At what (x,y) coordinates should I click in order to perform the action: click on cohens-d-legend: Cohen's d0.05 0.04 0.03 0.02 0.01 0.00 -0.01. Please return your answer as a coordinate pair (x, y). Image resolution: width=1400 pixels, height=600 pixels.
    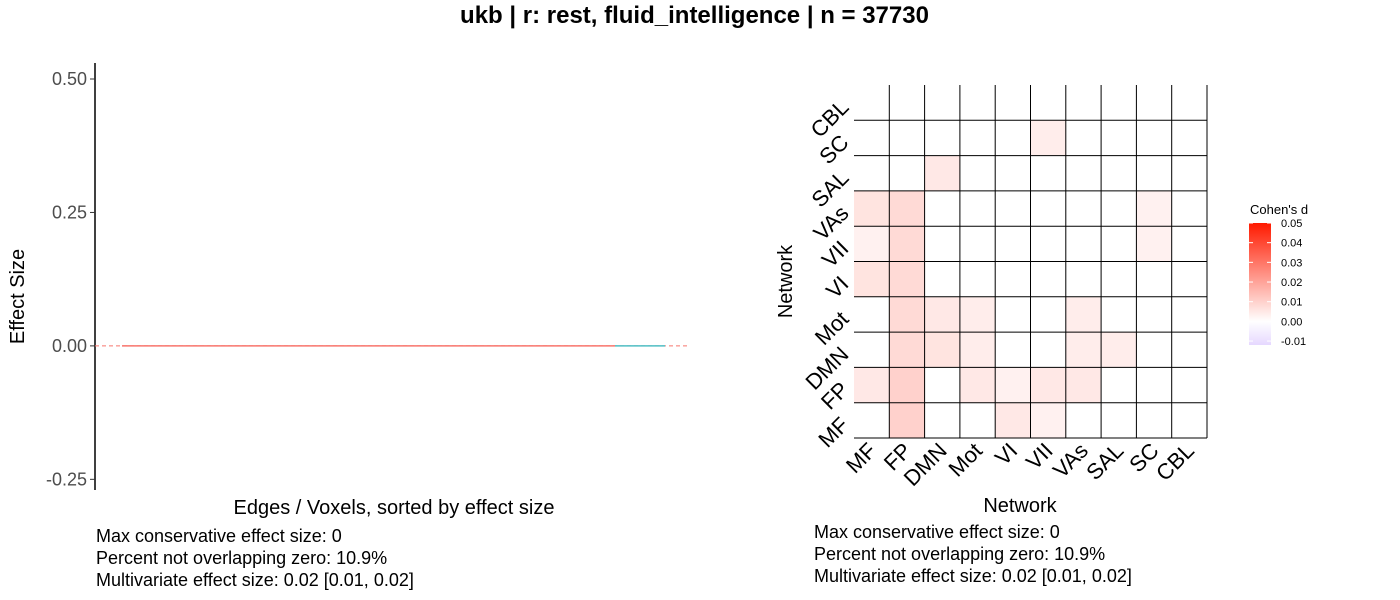
    Looking at the image, I should click on (1278, 275).